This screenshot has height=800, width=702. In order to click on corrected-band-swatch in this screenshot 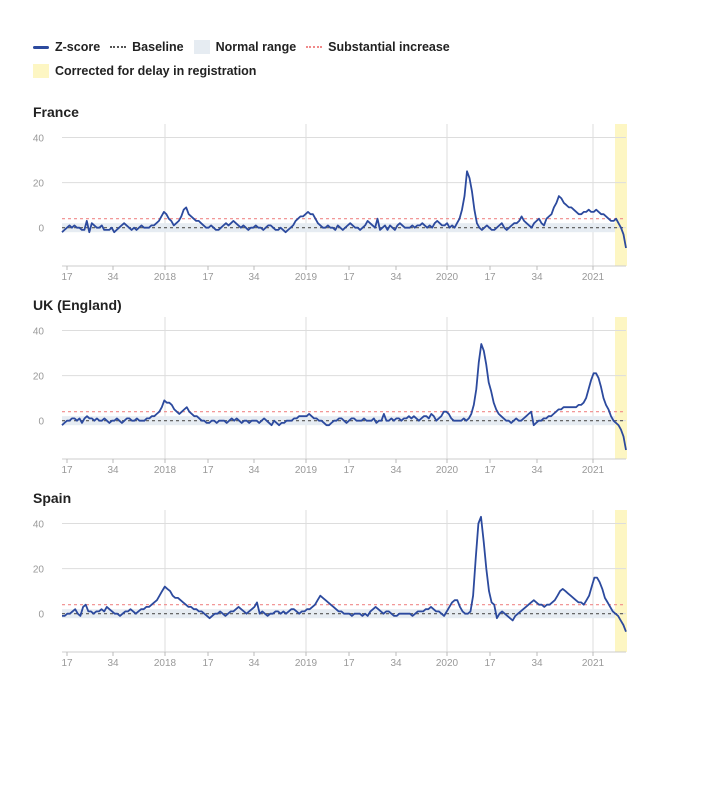, I will do `click(41, 71)`.